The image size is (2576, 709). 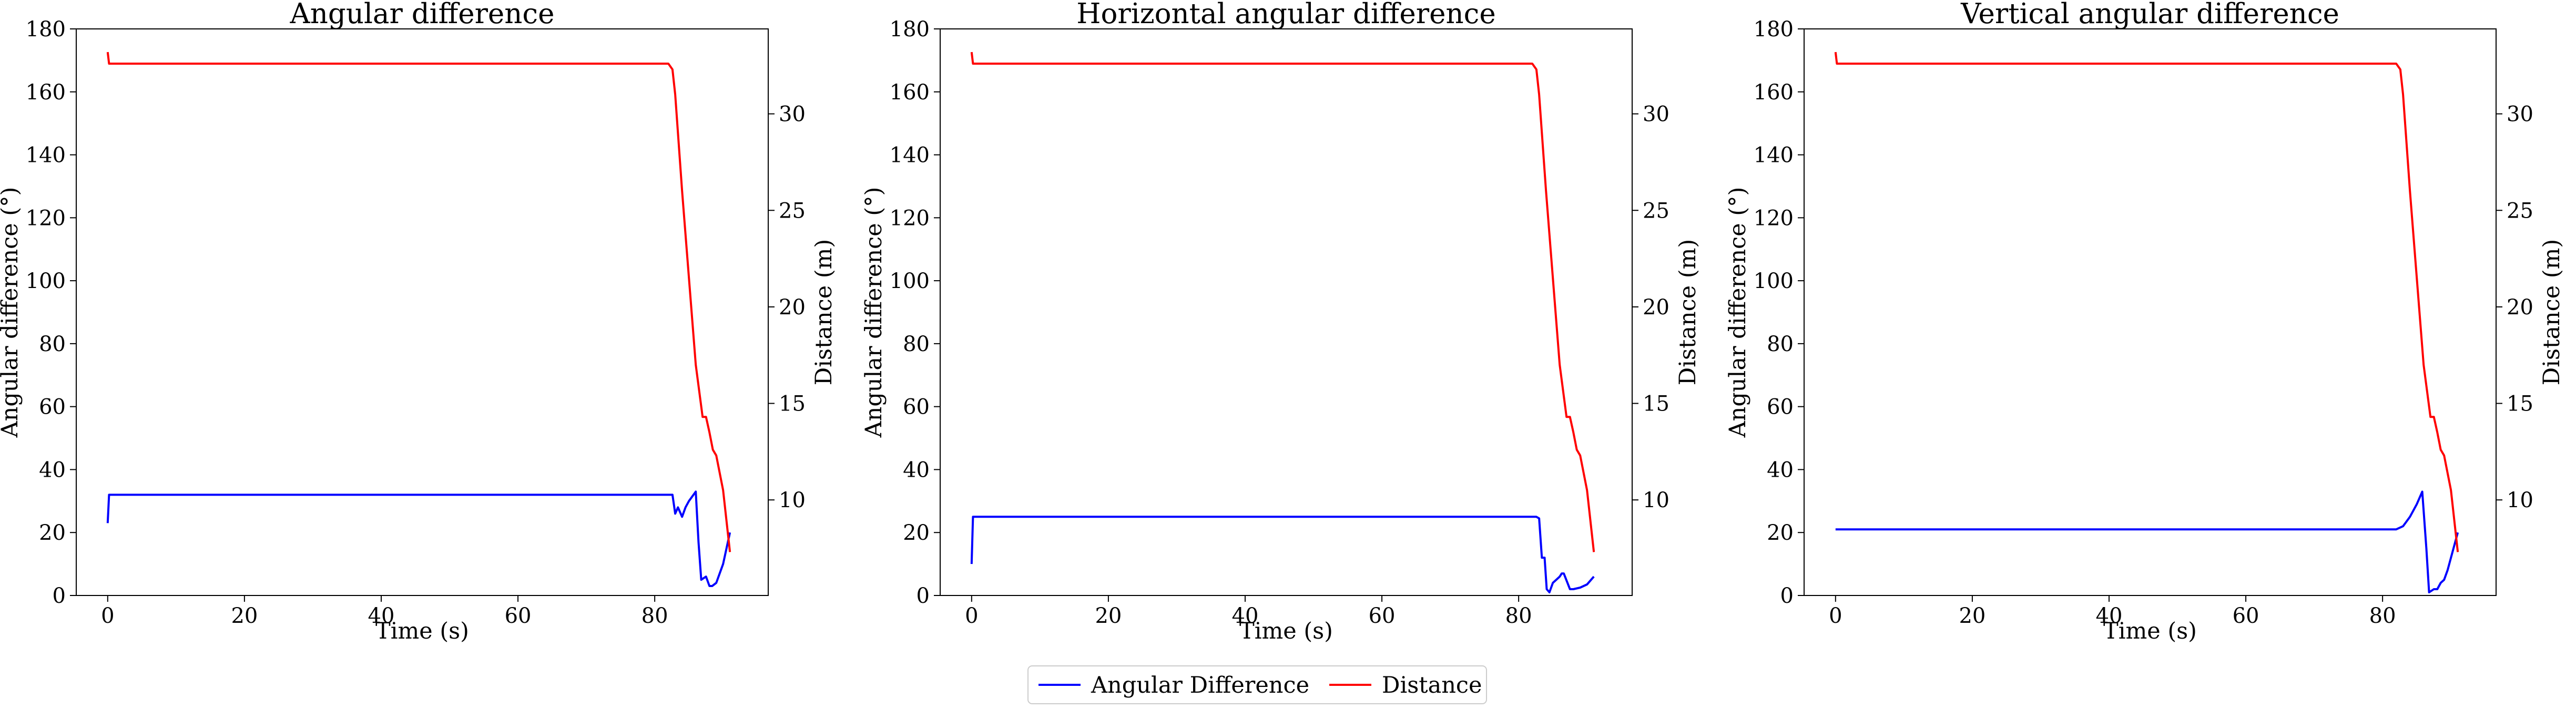 I want to click on chart-title: Horizontal angular difference, so click(x=1286, y=15).